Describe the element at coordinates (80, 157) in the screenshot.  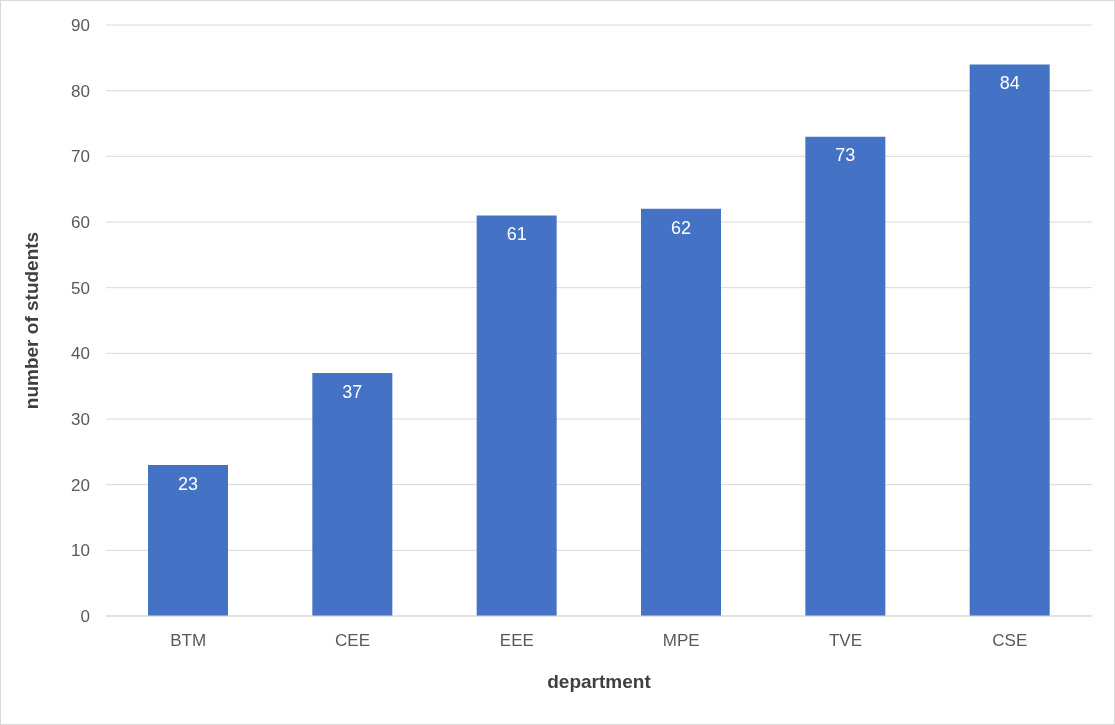
I see `y-tick-label: 70` at that location.